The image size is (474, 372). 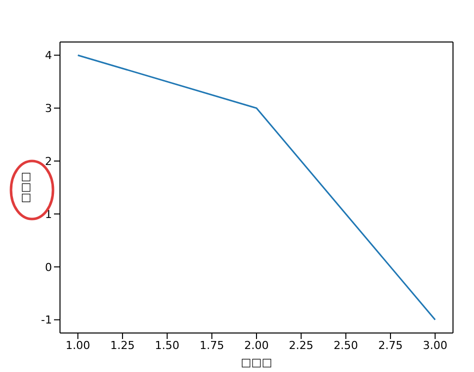 I want to click on x-tick-label: 1.00, so click(x=78, y=345).